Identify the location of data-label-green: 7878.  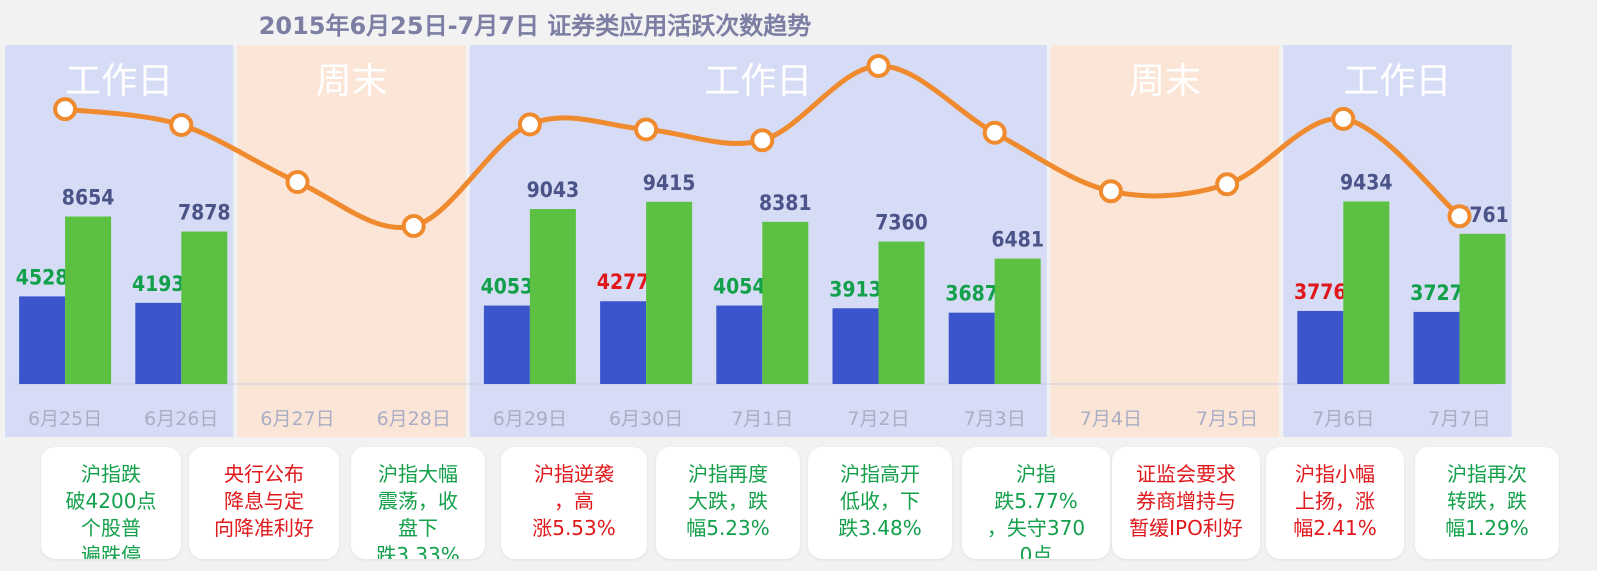
(204, 213).